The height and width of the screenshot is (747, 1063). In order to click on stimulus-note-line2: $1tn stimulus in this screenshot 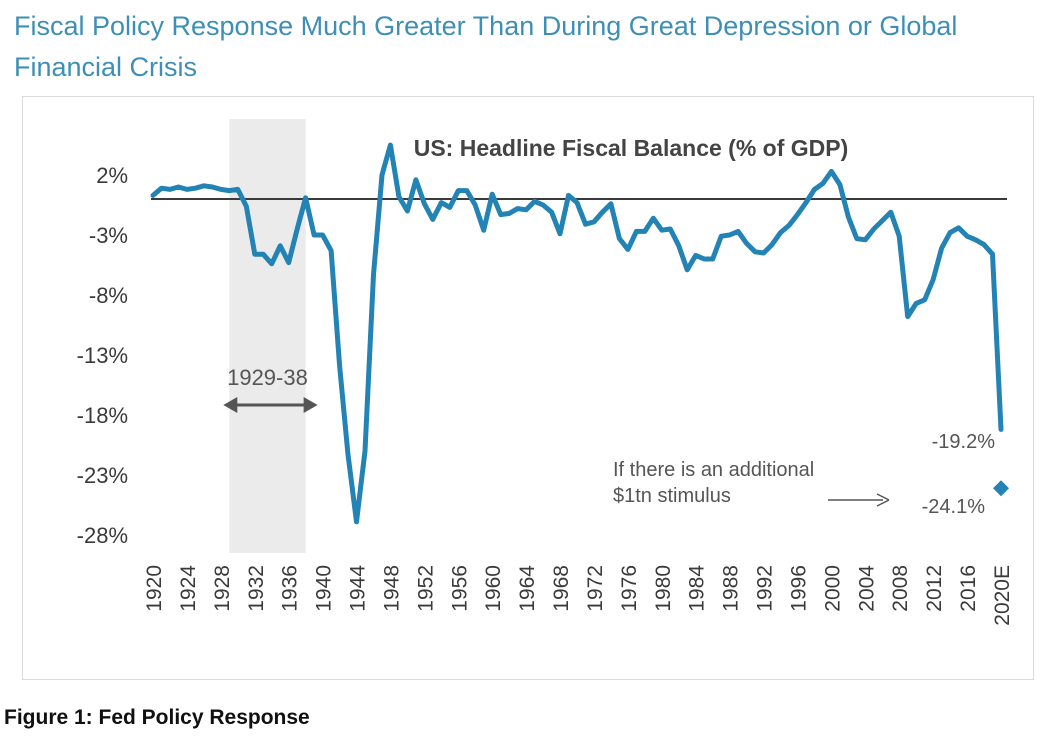, I will do `click(672, 496)`.